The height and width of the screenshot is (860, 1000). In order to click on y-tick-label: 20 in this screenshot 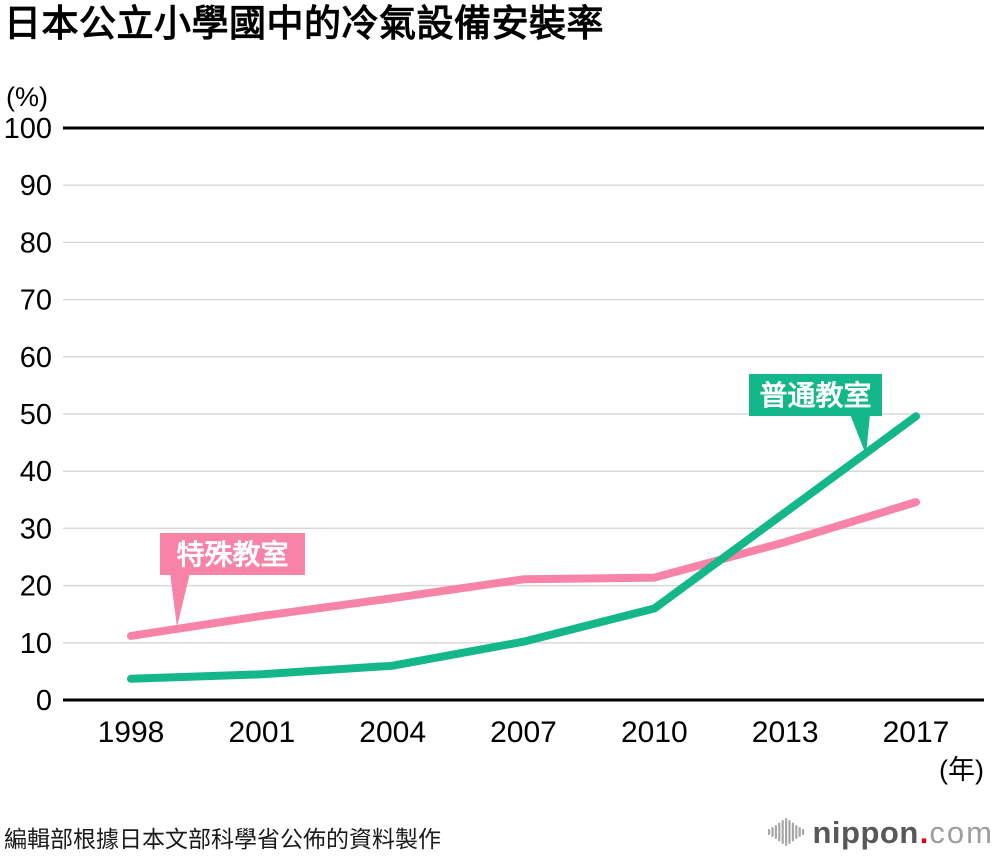, I will do `click(36, 587)`.